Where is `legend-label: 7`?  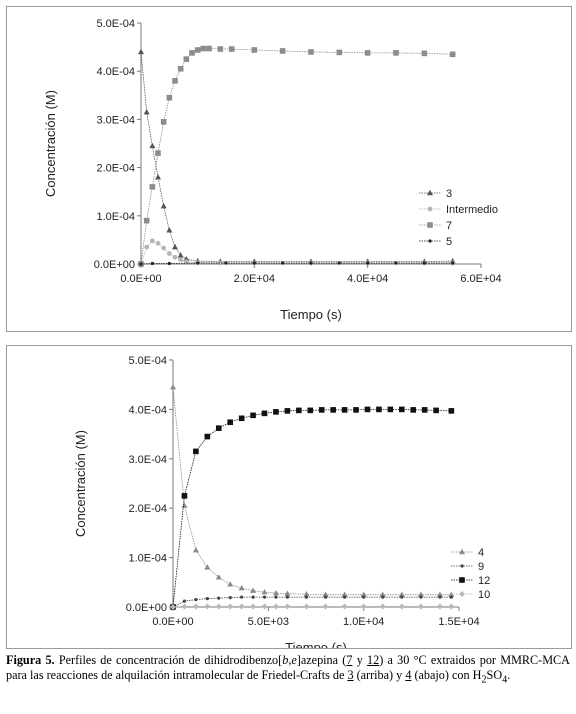
legend-label: 7 is located at coordinates (449, 226).